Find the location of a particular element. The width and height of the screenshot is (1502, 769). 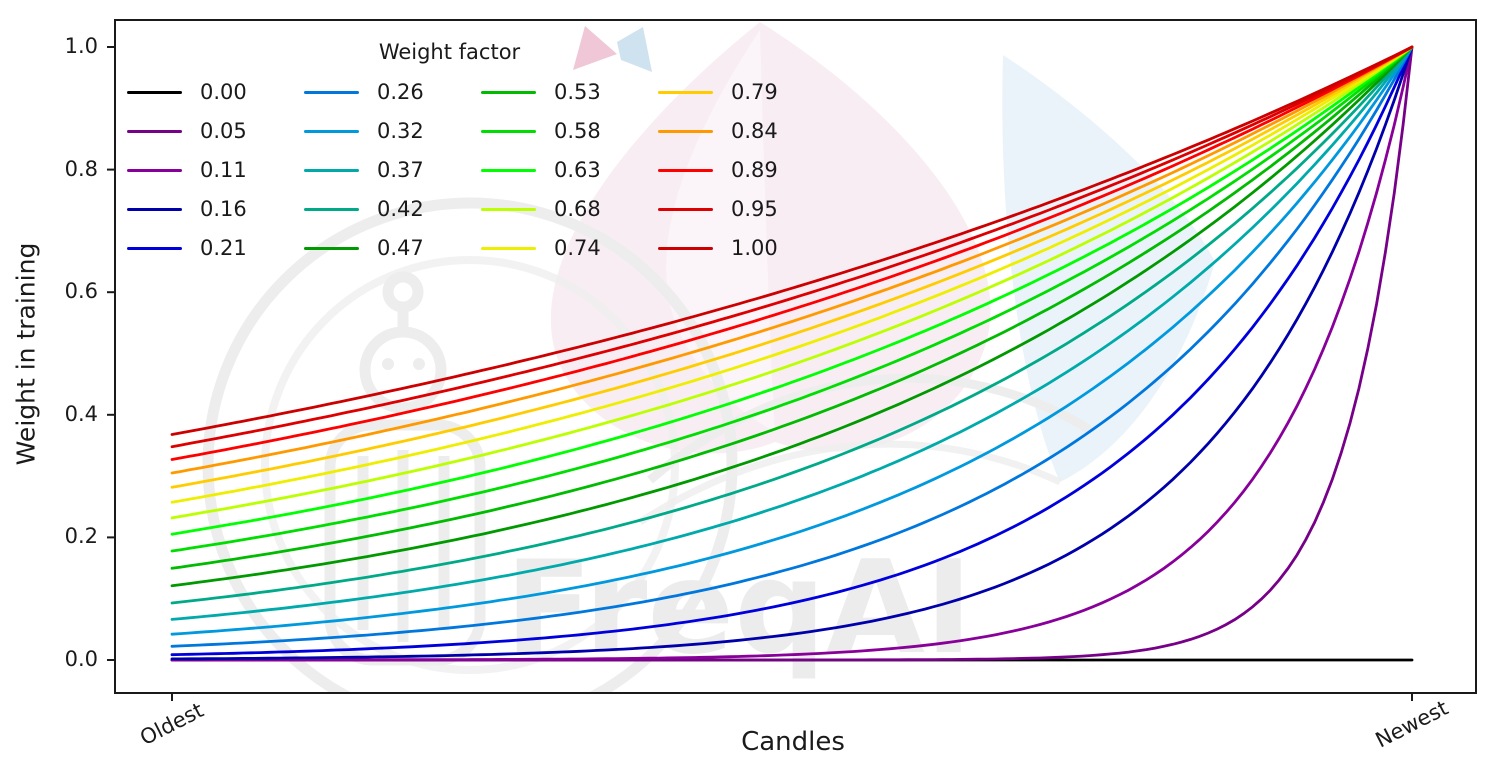

y-axis-label: Weight in training is located at coordinates (26, 354).